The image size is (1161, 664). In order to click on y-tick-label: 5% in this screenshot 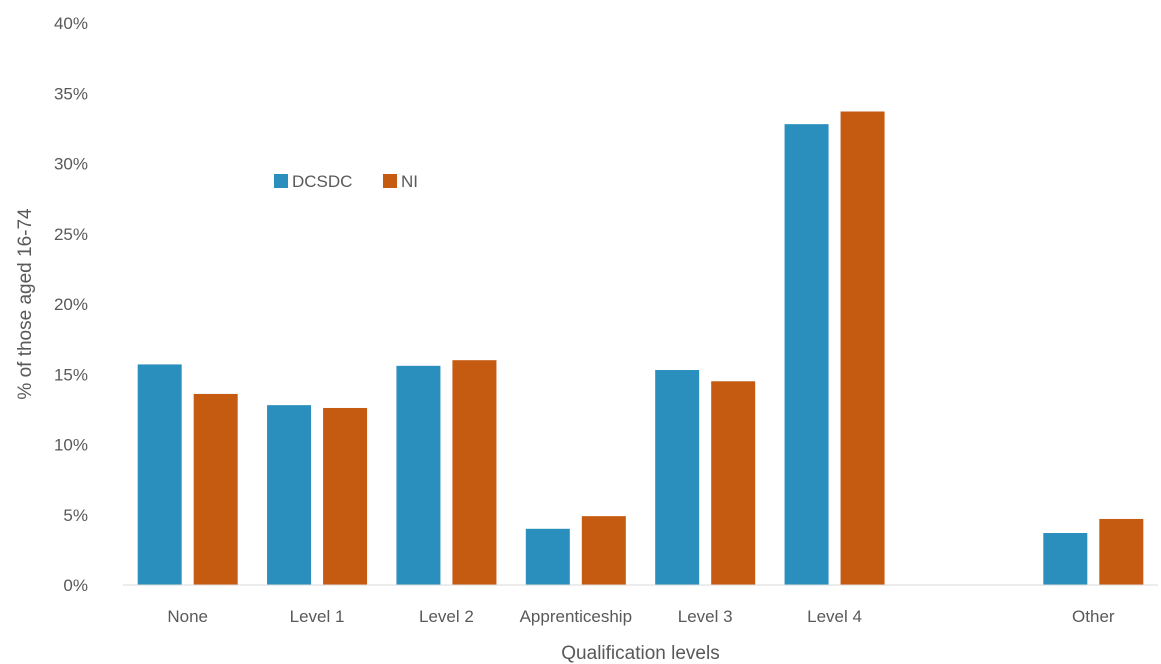, I will do `click(75, 515)`.